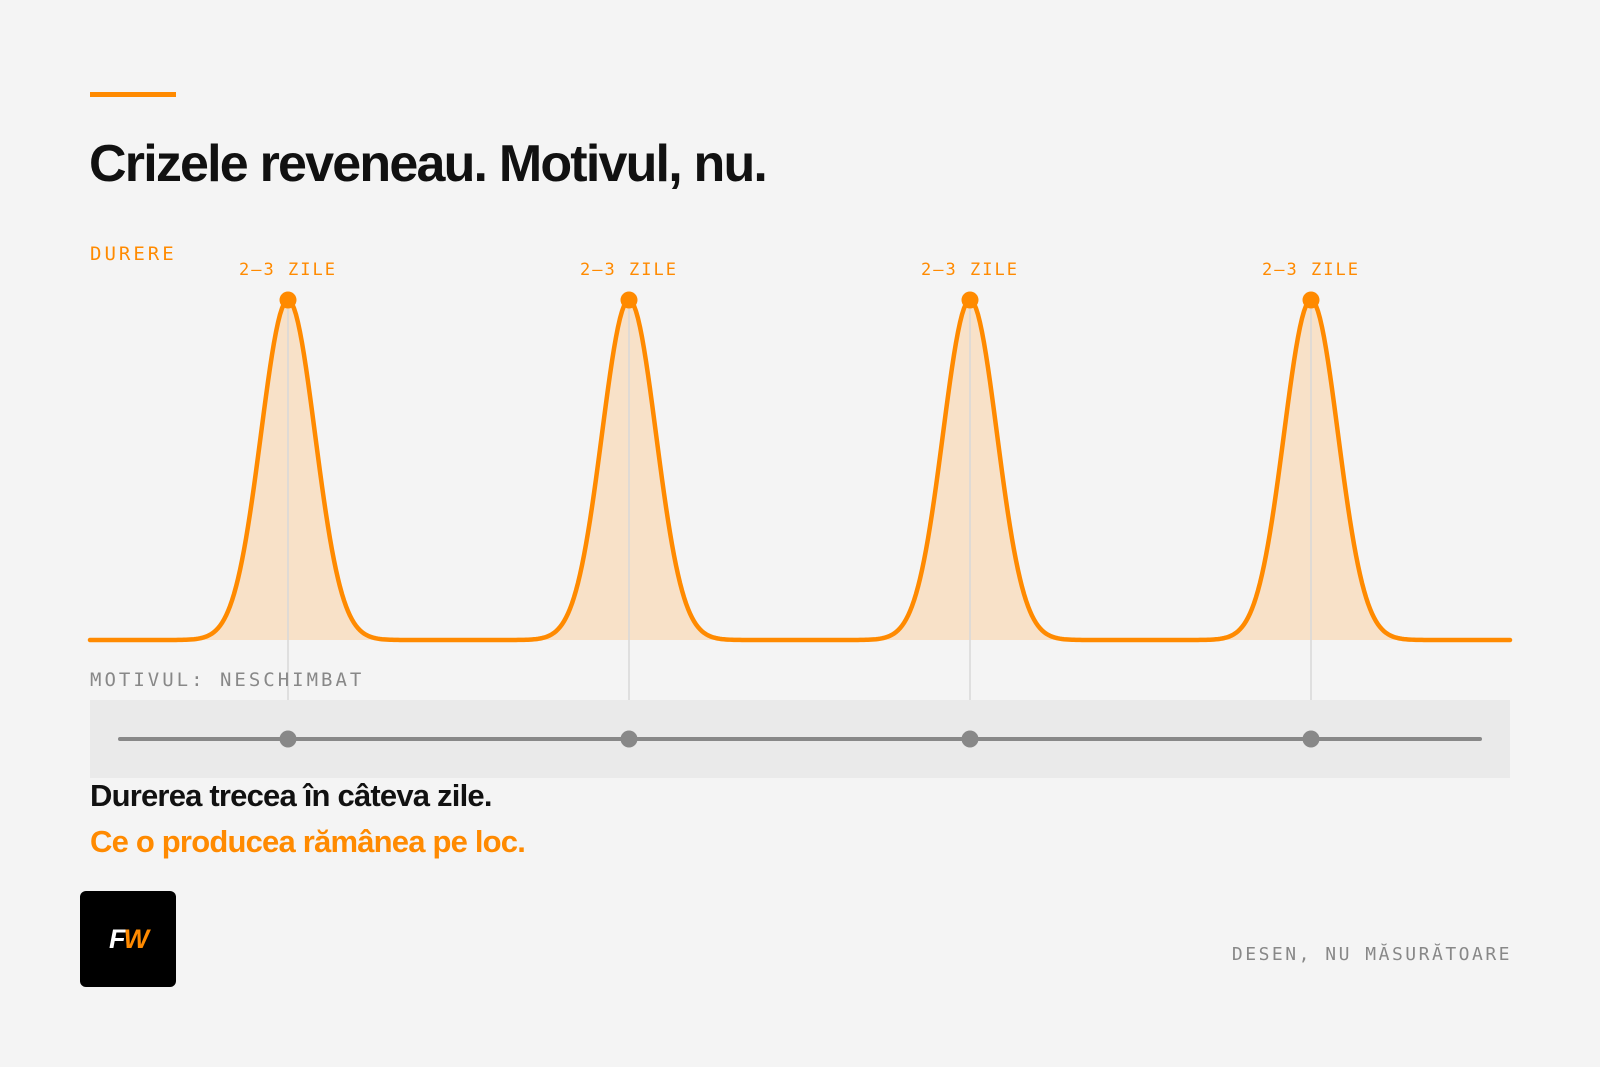 The width and height of the screenshot is (1600, 1067). What do you see at coordinates (133, 94) in the screenshot?
I see `accent-rule` at bounding box center [133, 94].